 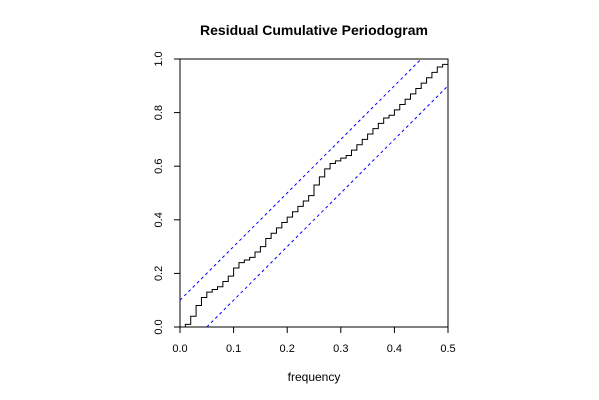 I want to click on x-tick-label: 0.5, so click(x=447, y=349).